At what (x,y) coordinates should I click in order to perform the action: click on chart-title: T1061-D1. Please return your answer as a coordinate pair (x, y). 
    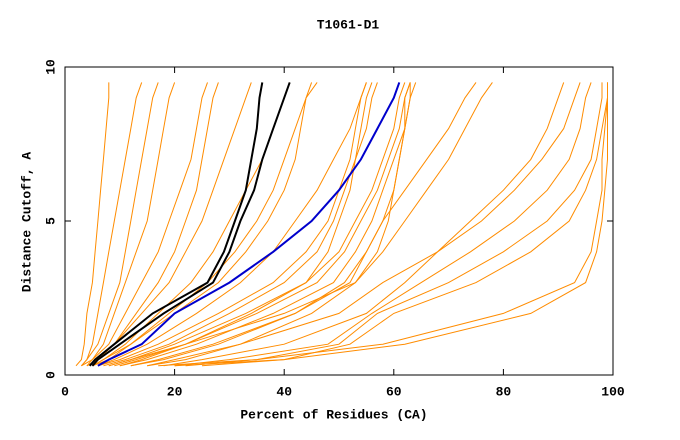
    Looking at the image, I should click on (348, 24).